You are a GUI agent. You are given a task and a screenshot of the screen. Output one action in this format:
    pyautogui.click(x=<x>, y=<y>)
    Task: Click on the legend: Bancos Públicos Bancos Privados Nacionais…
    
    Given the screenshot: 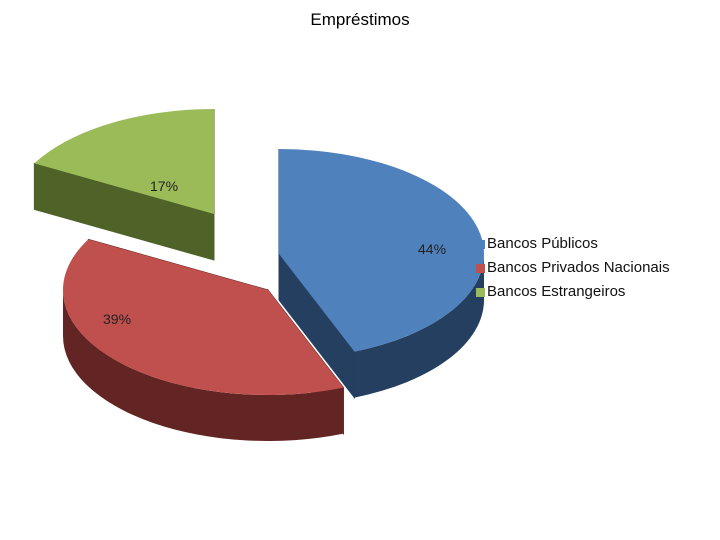 What is the action you would take?
    pyautogui.click(x=573, y=268)
    